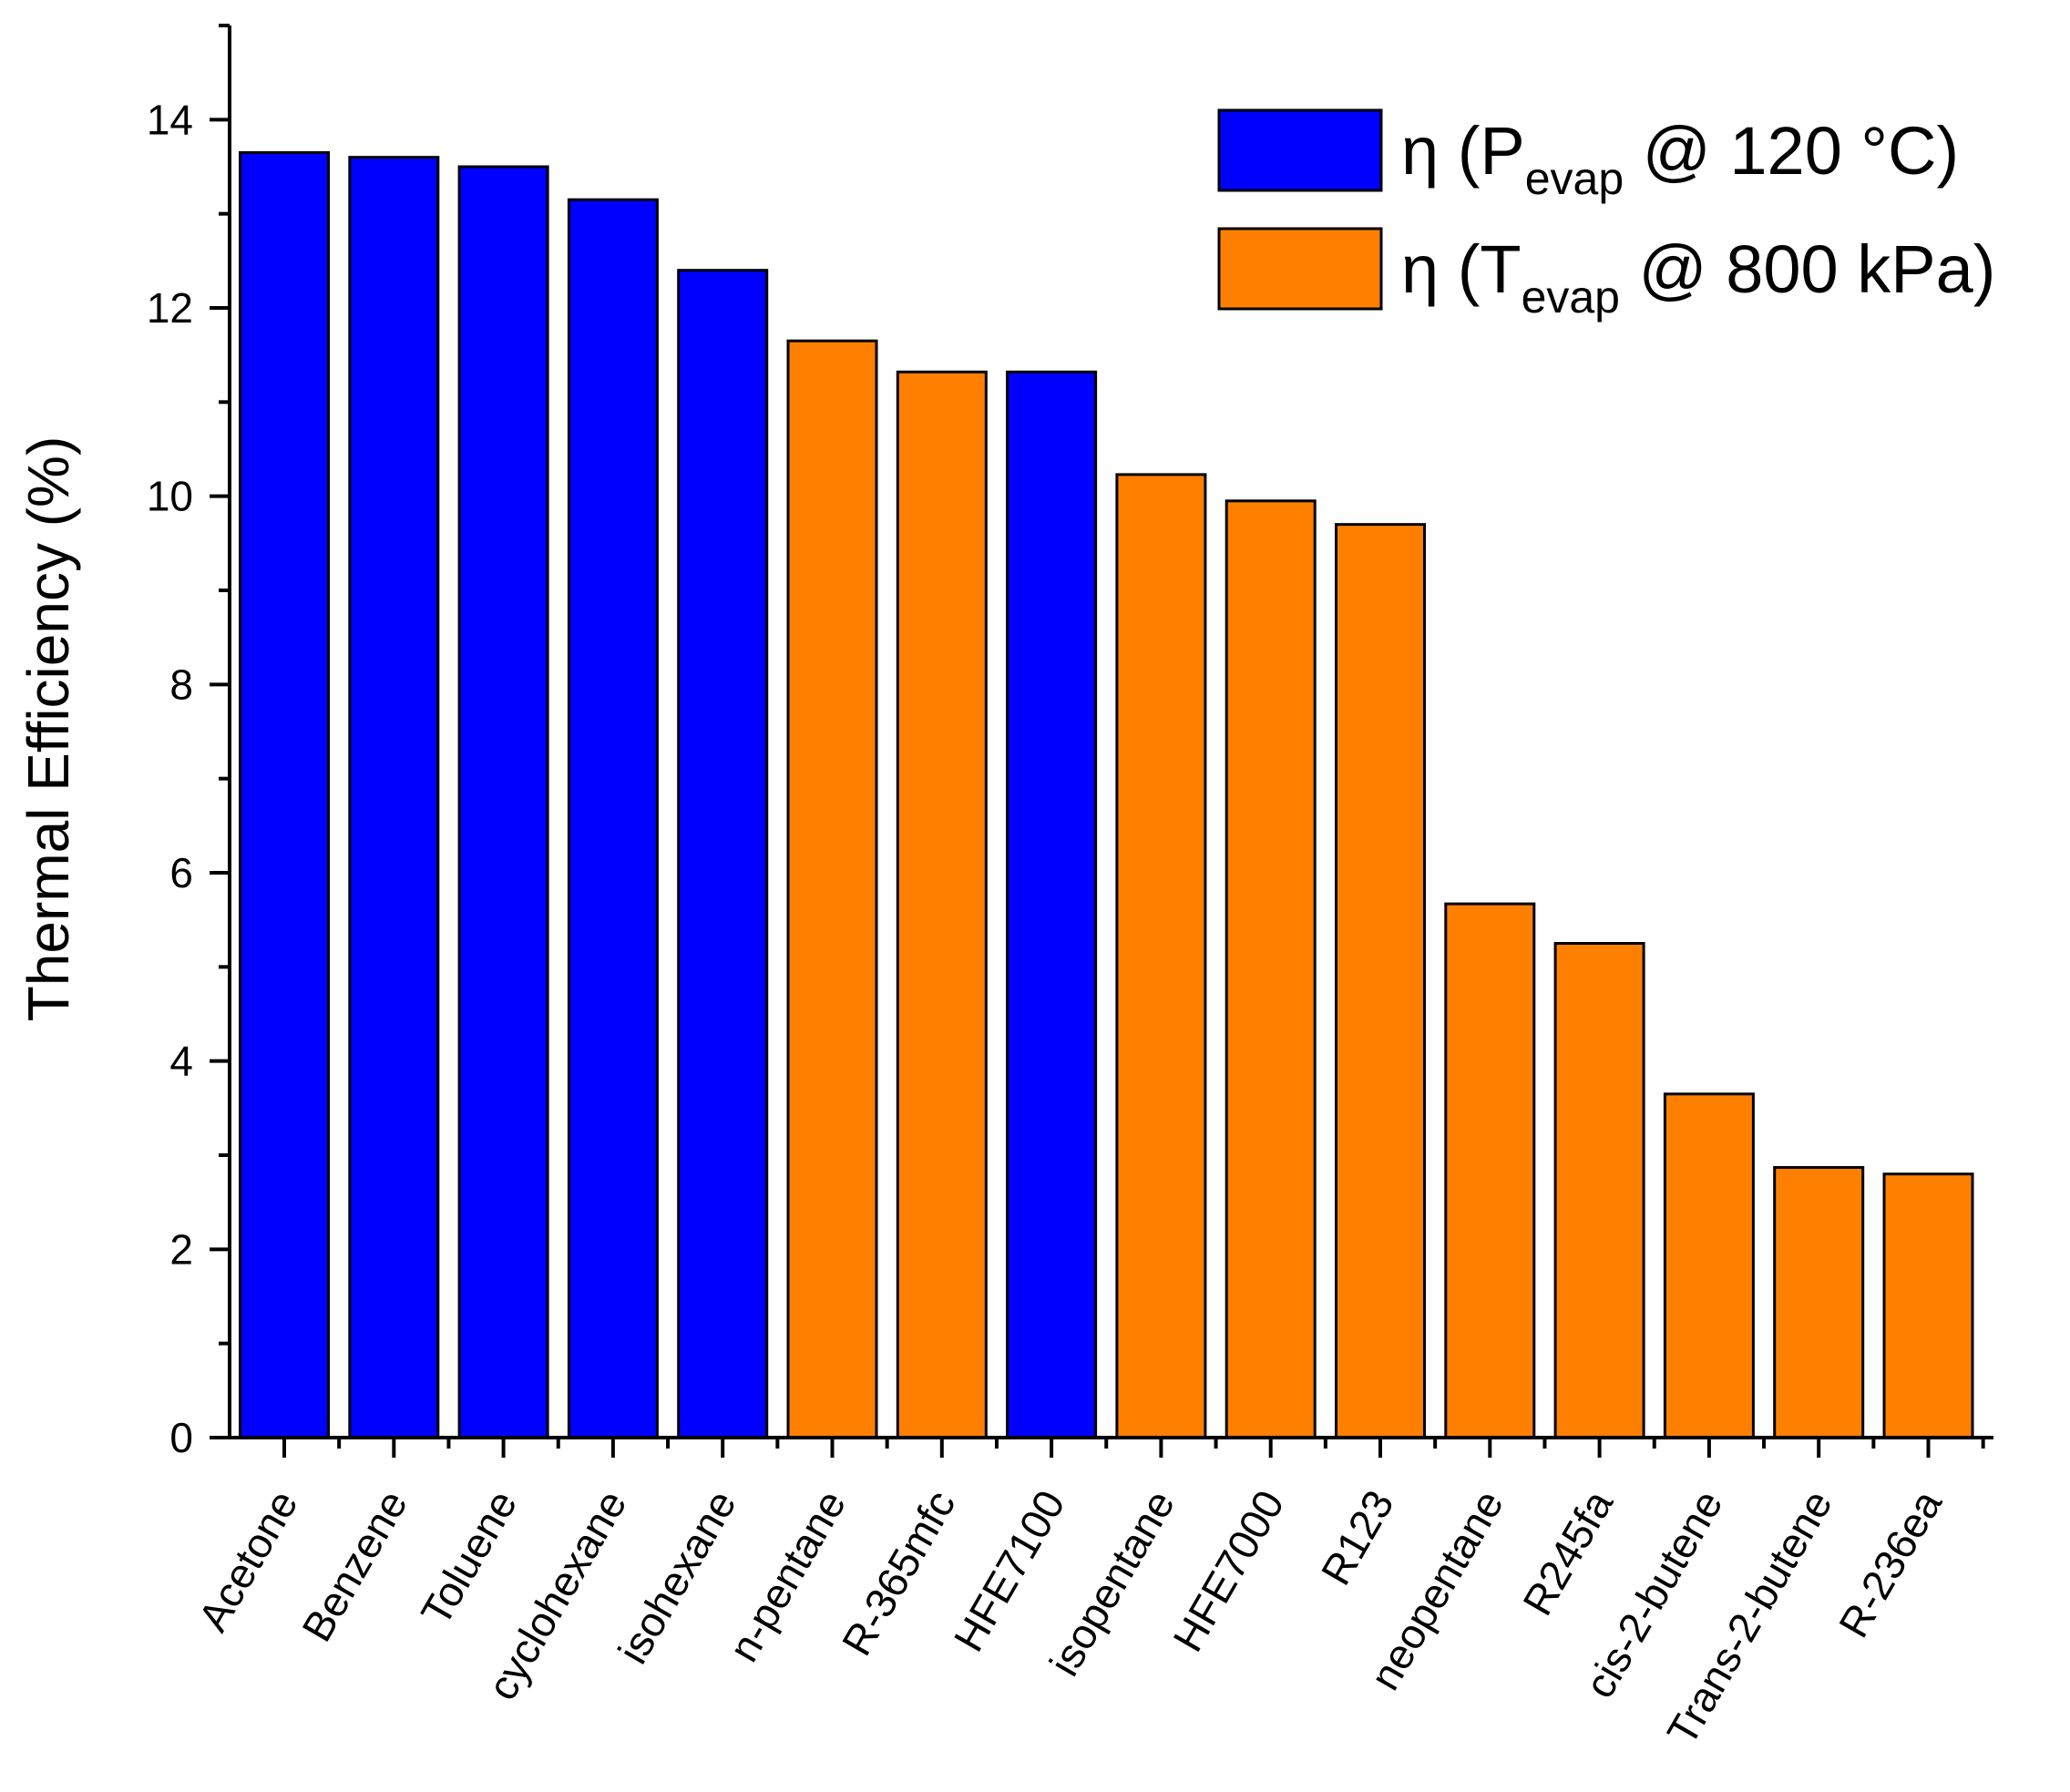 The height and width of the screenshot is (1792, 2070). What do you see at coordinates (181, 1437) in the screenshot?
I see `y-tick-label: 0` at bounding box center [181, 1437].